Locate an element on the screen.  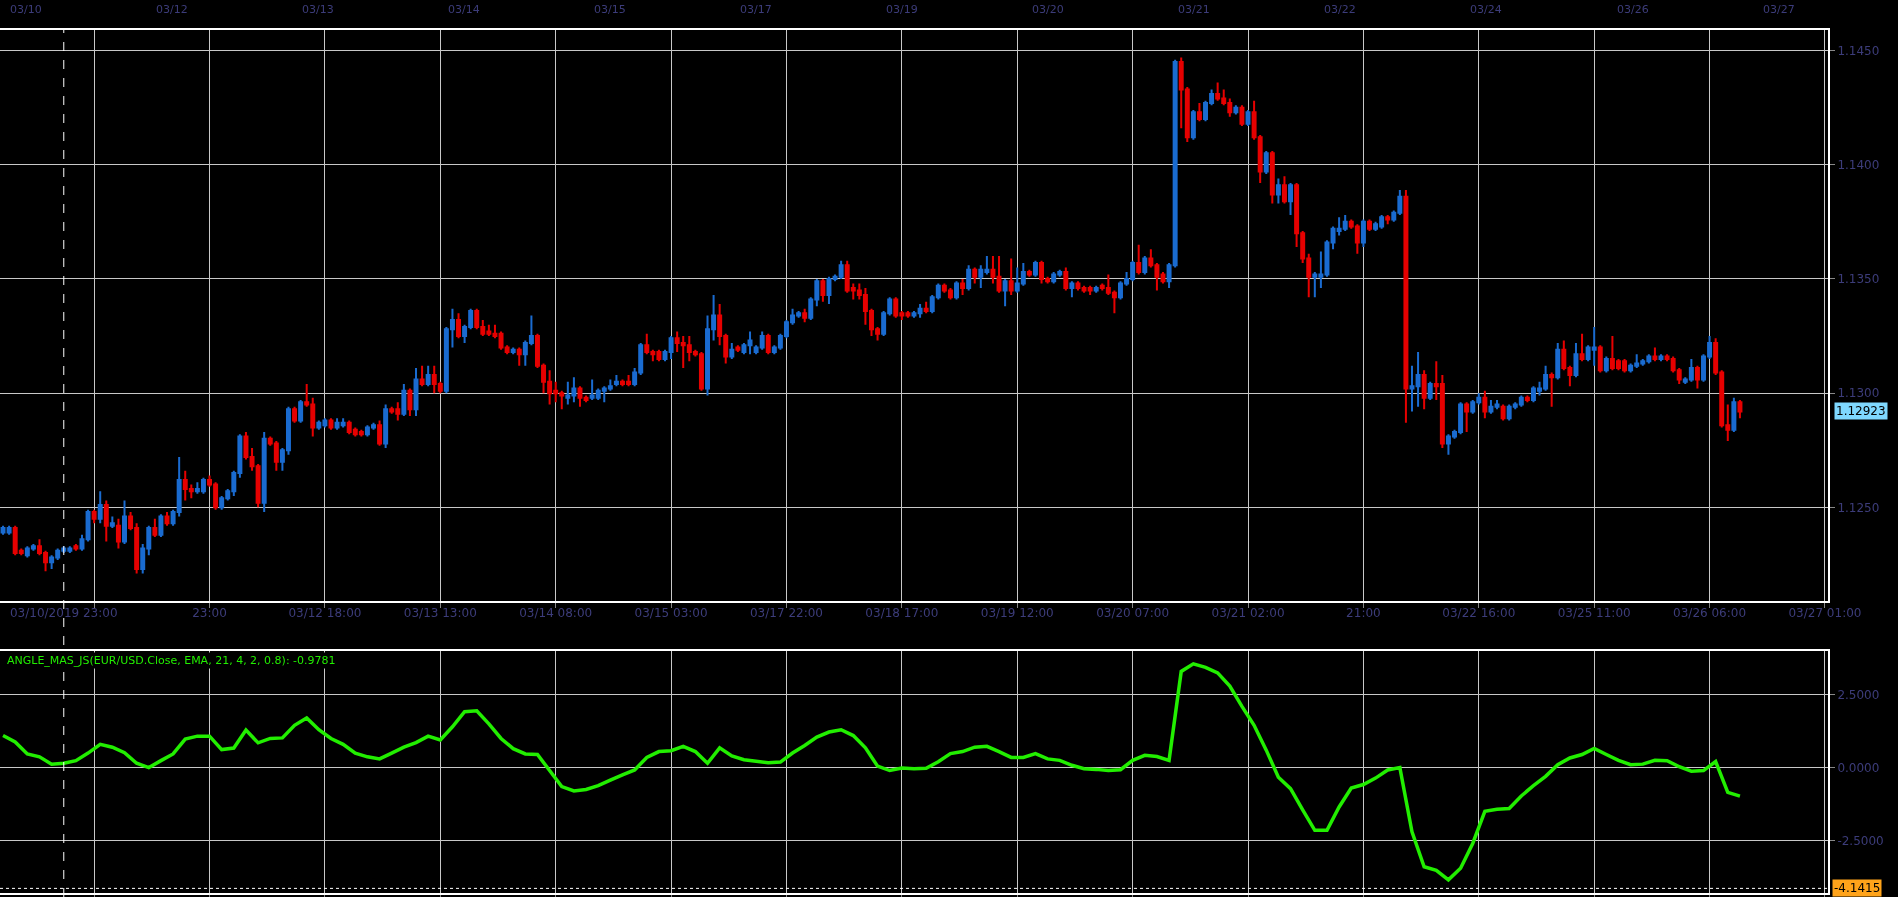
x-tick-label: 03/20 07:00 is located at coordinates (1133, 613).